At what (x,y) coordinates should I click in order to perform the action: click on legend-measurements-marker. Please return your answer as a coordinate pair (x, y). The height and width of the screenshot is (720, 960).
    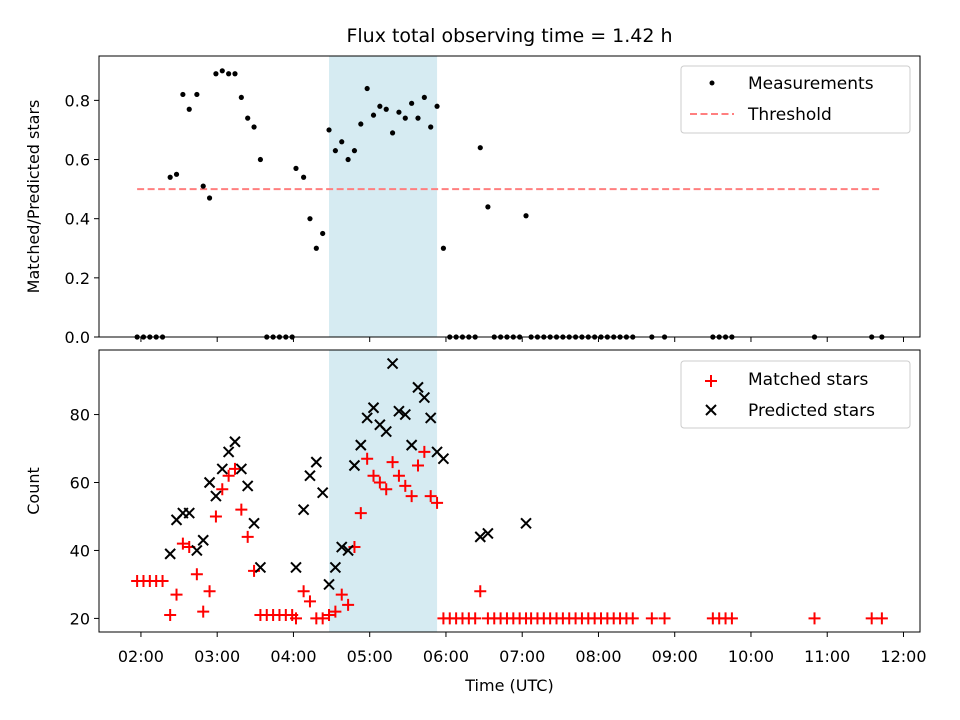
    Looking at the image, I should click on (712, 83).